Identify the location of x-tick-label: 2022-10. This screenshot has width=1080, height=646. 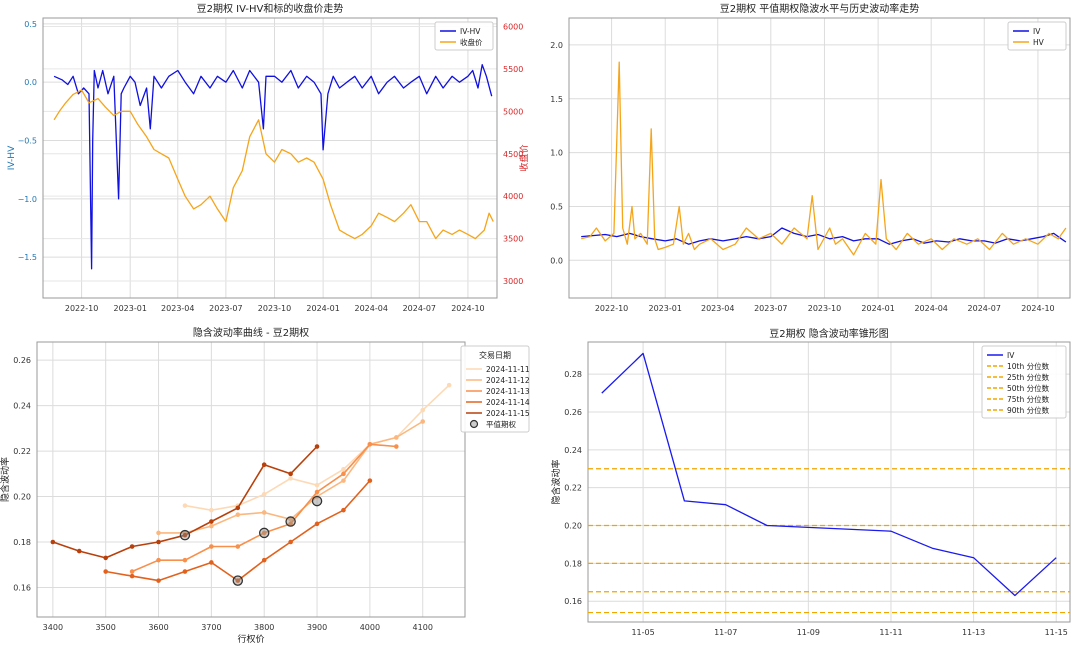
(611, 308).